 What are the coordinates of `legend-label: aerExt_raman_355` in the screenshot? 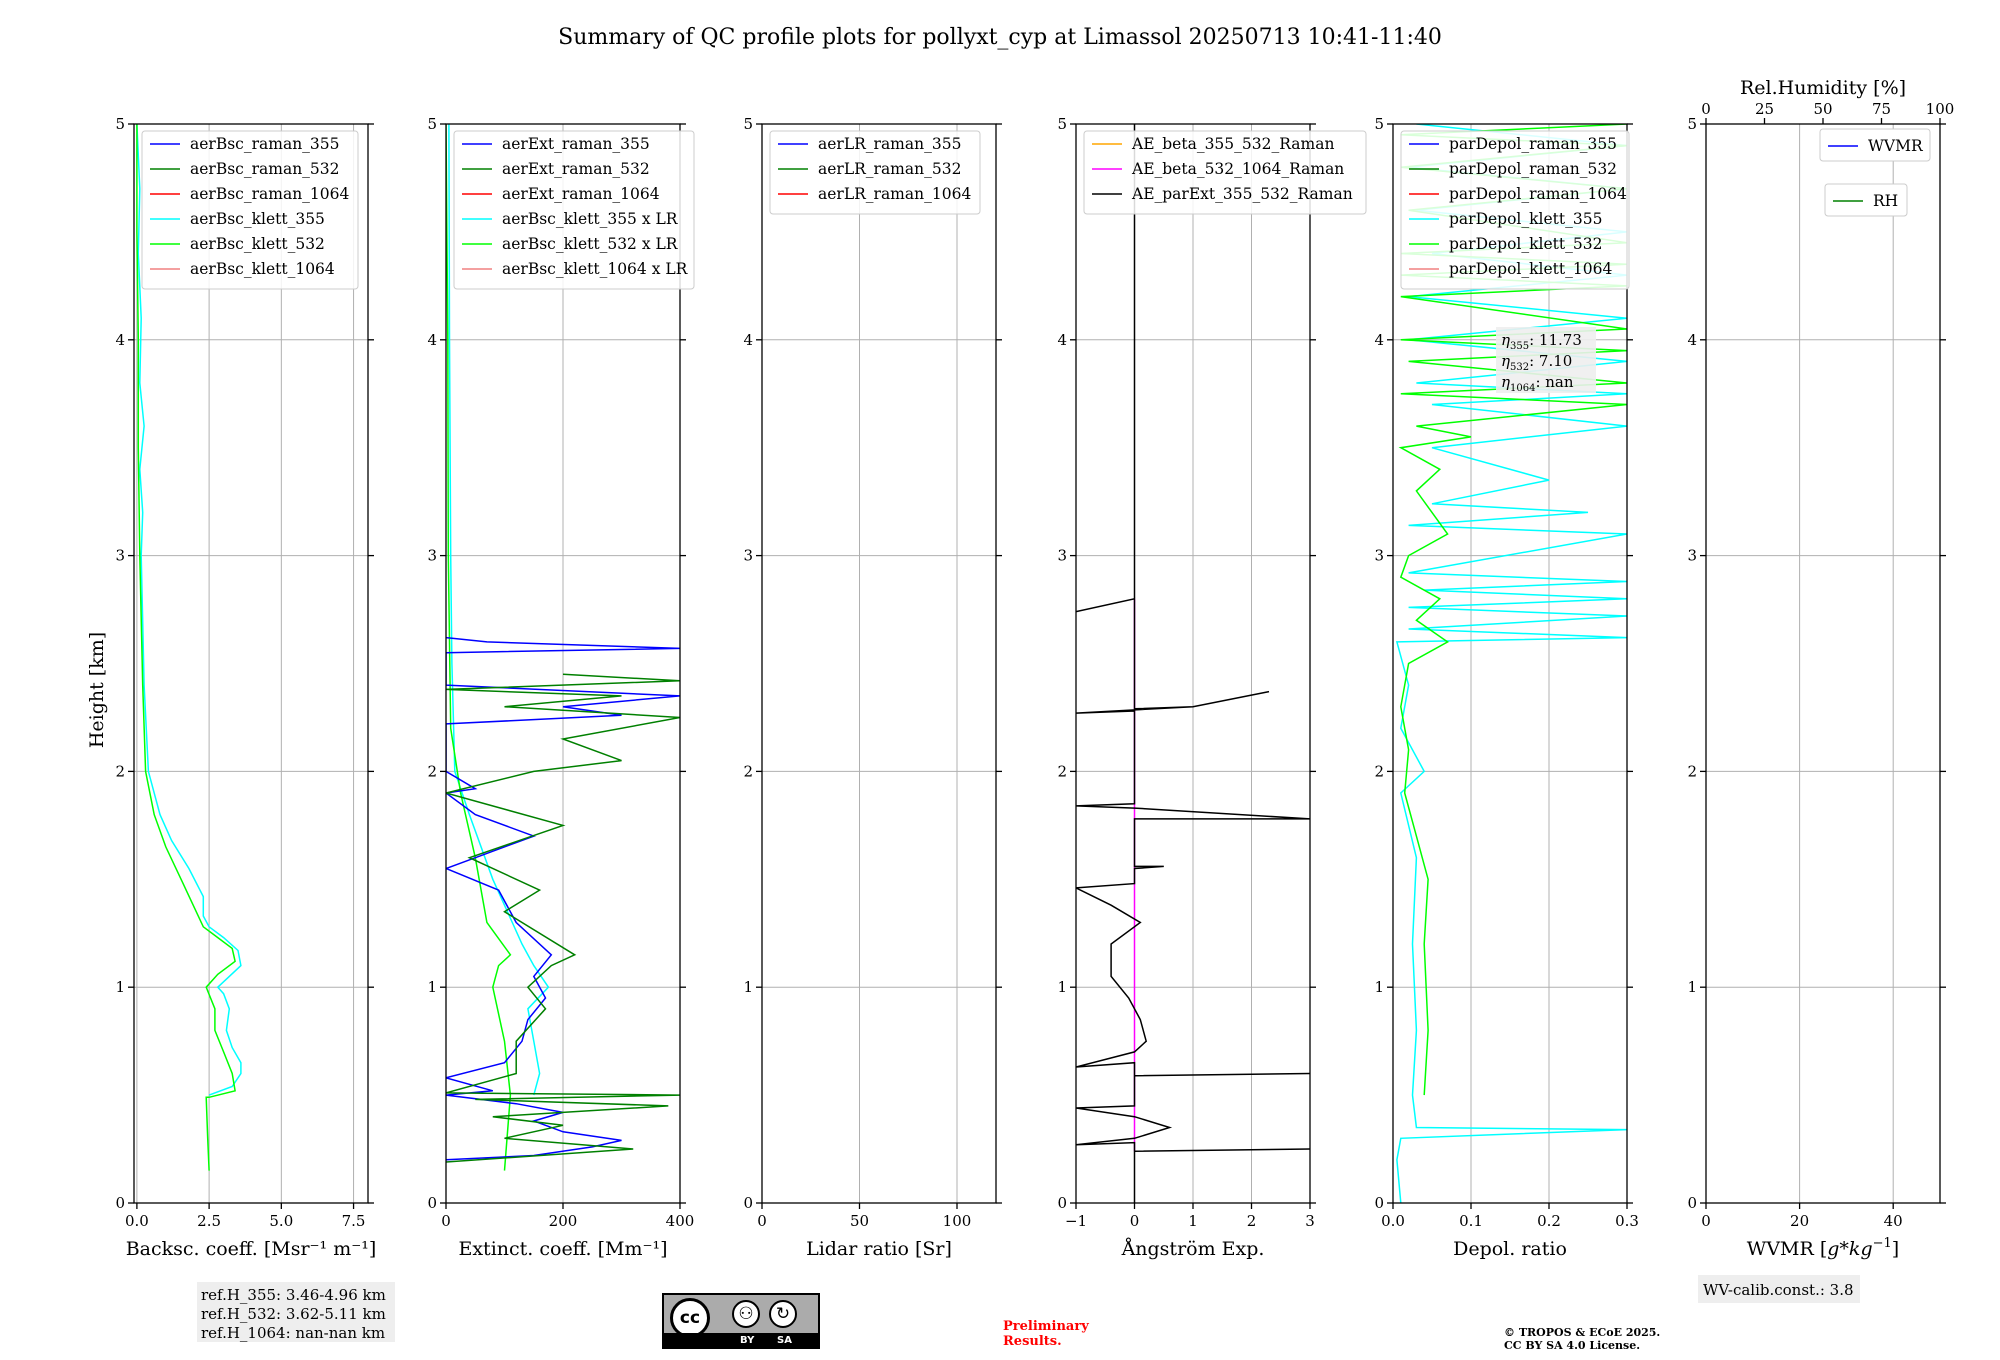 It's located at (576, 144).